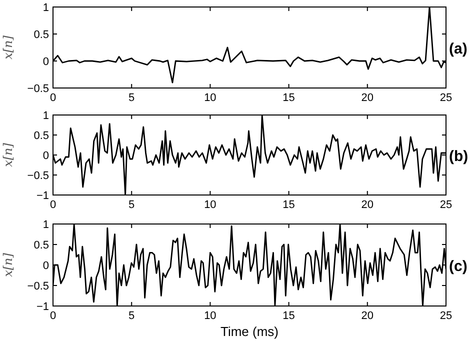 This screenshot has width=473, height=343. I want to click on x-axis-title: Time (ms), so click(249, 331).